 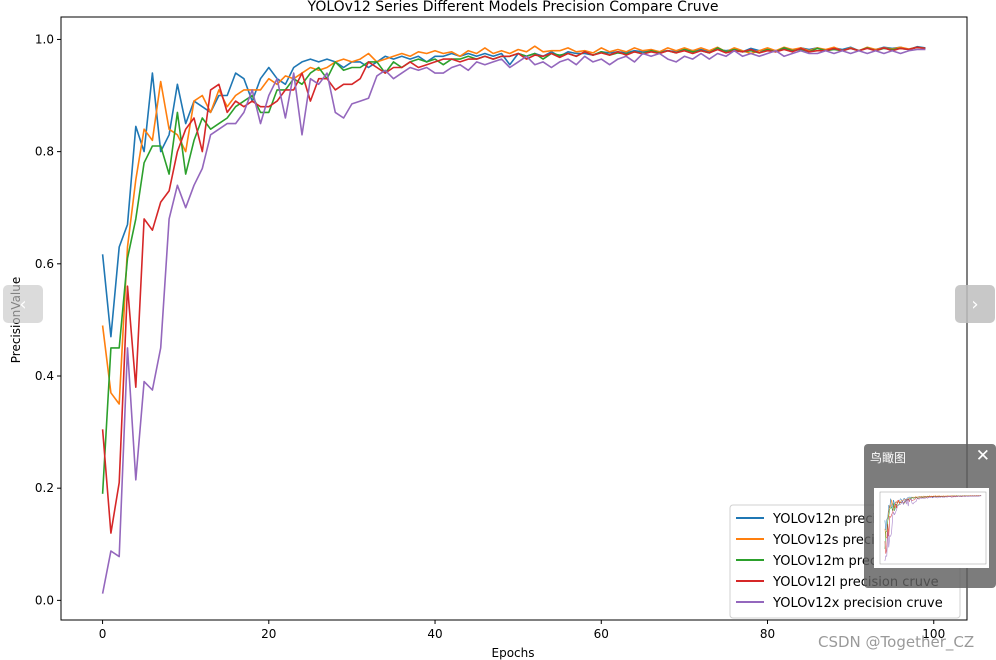 I want to click on y-axis-ticks: 0.0 0.2 0.4 0.6 0.8 1.0, so click(x=48, y=319).